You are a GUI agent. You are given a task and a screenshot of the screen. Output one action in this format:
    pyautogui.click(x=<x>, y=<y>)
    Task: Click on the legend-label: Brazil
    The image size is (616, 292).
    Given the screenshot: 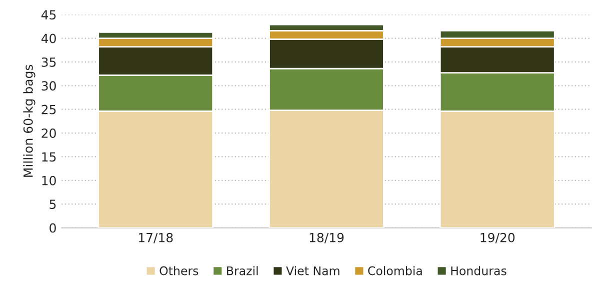 What is the action you would take?
    pyautogui.click(x=242, y=271)
    